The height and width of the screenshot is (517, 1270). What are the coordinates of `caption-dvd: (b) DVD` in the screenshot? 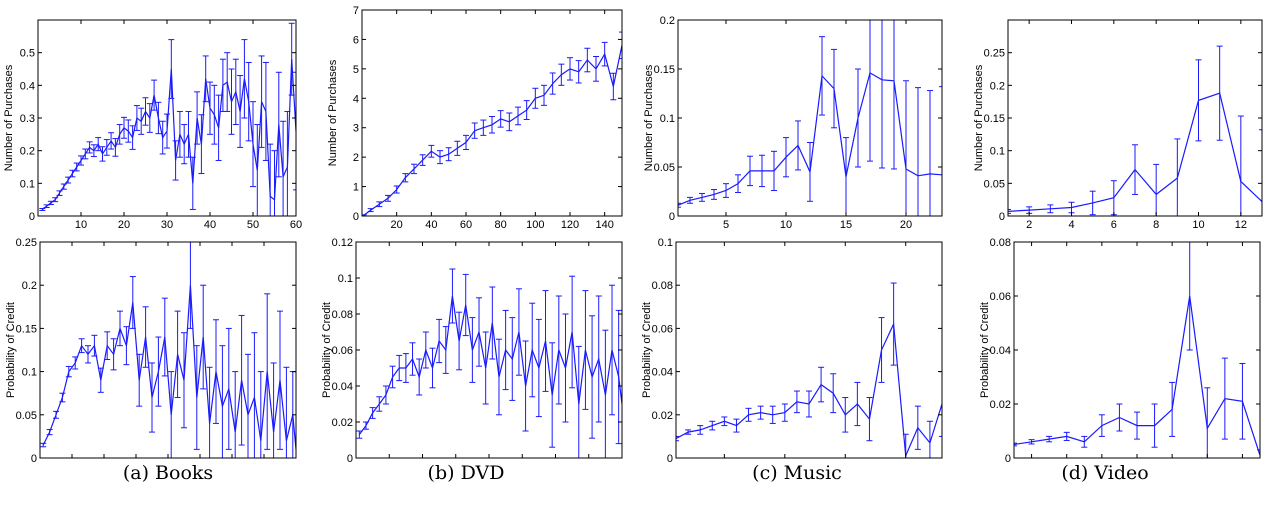 It's located at (466, 473).